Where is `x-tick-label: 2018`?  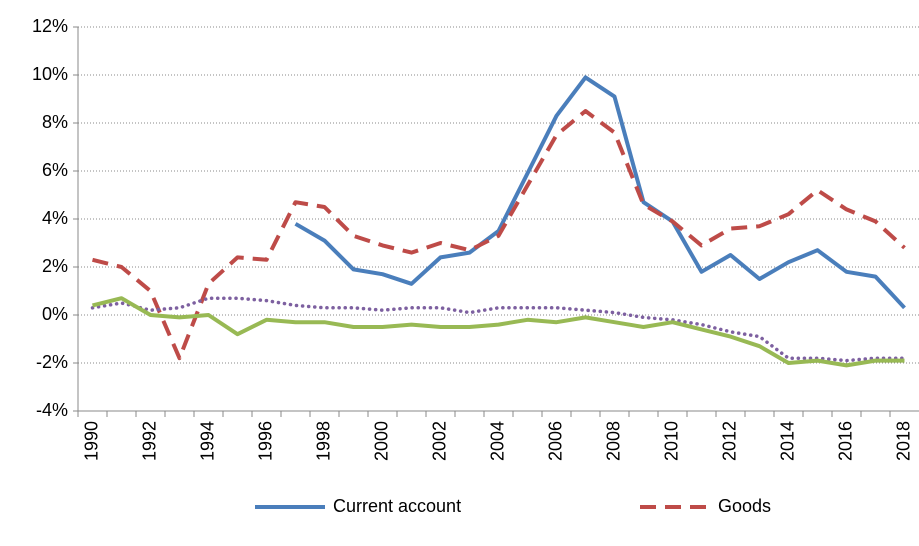 x-tick-label: 2018 is located at coordinates (903, 441).